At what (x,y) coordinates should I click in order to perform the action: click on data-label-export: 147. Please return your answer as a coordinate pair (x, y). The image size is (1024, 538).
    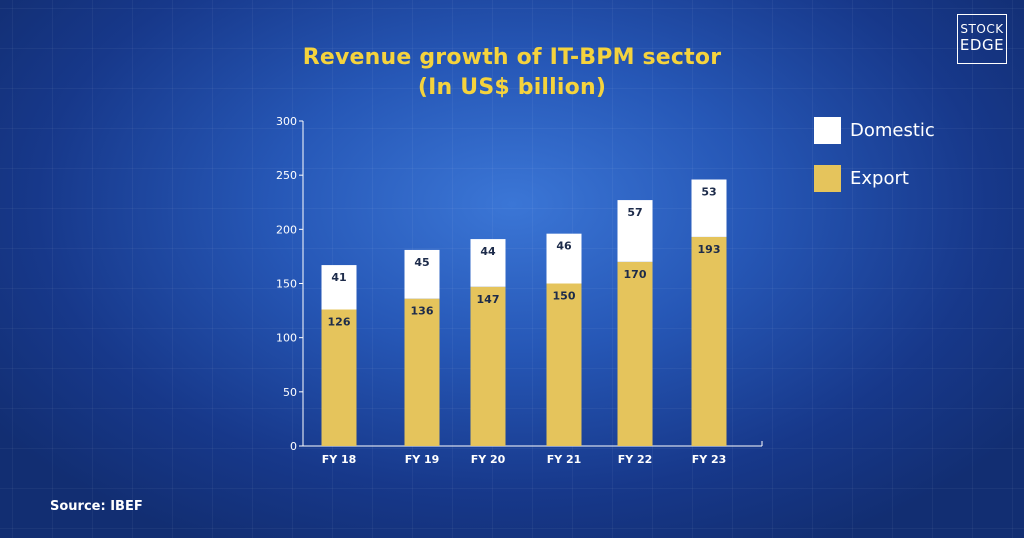
    Looking at the image, I should click on (488, 299).